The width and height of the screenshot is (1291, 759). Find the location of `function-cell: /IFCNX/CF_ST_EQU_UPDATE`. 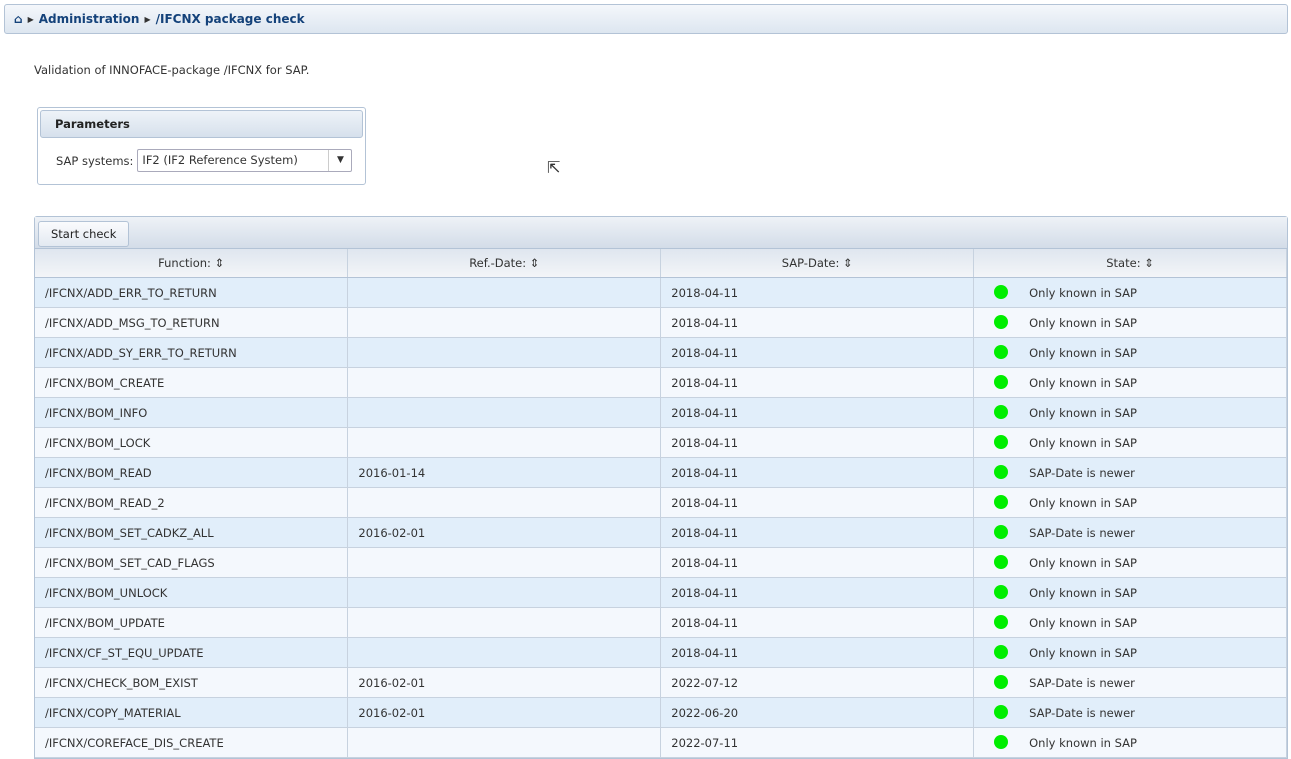

function-cell: /IFCNX/CF_ST_EQU_UPDATE is located at coordinates (192, 652).